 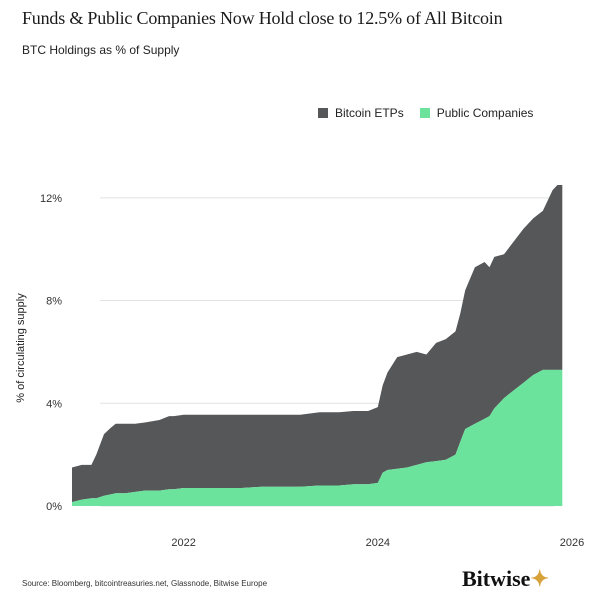 What do you see at coordinates (496, 578) in the screenshot?
I see `logo-text: Bitwise` at bounding box center [496, 578].